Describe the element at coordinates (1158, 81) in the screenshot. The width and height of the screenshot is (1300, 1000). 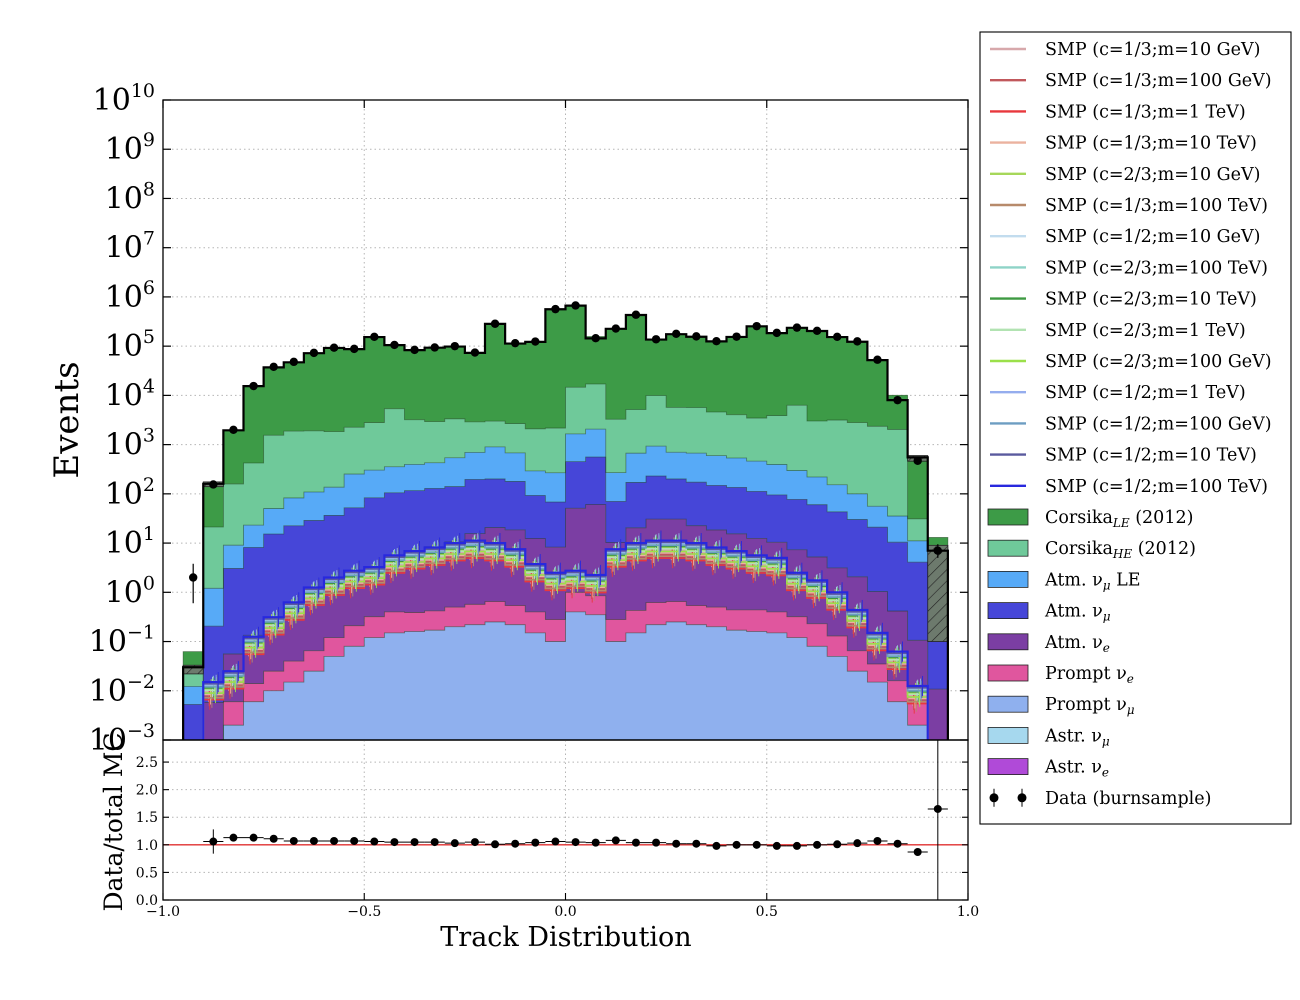
I see `legend-label: SMP (c=1/3;m=100 GeV)` at that location.